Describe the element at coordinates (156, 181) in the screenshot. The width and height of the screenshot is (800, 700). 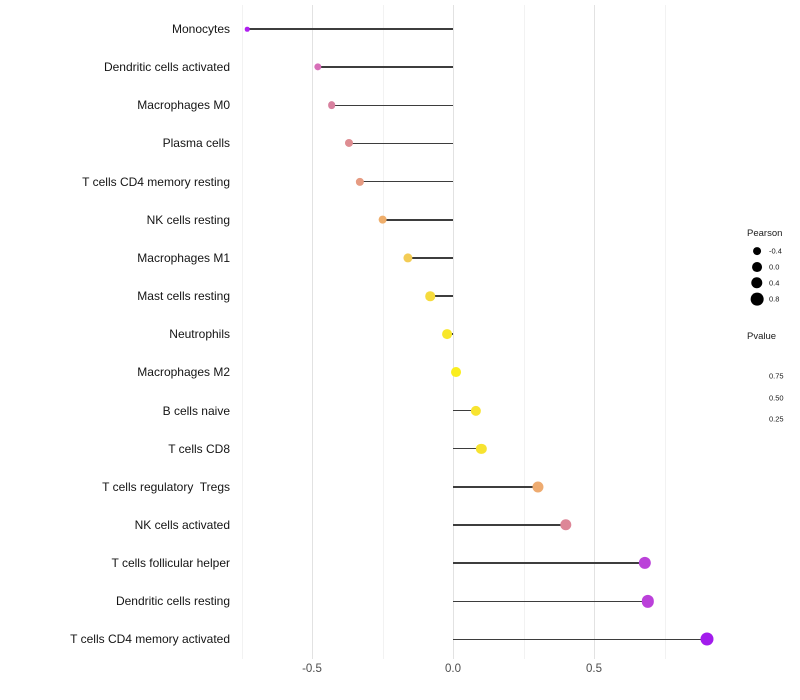
I see `y-axis-label: T cells CD4 memory resting` at that location.